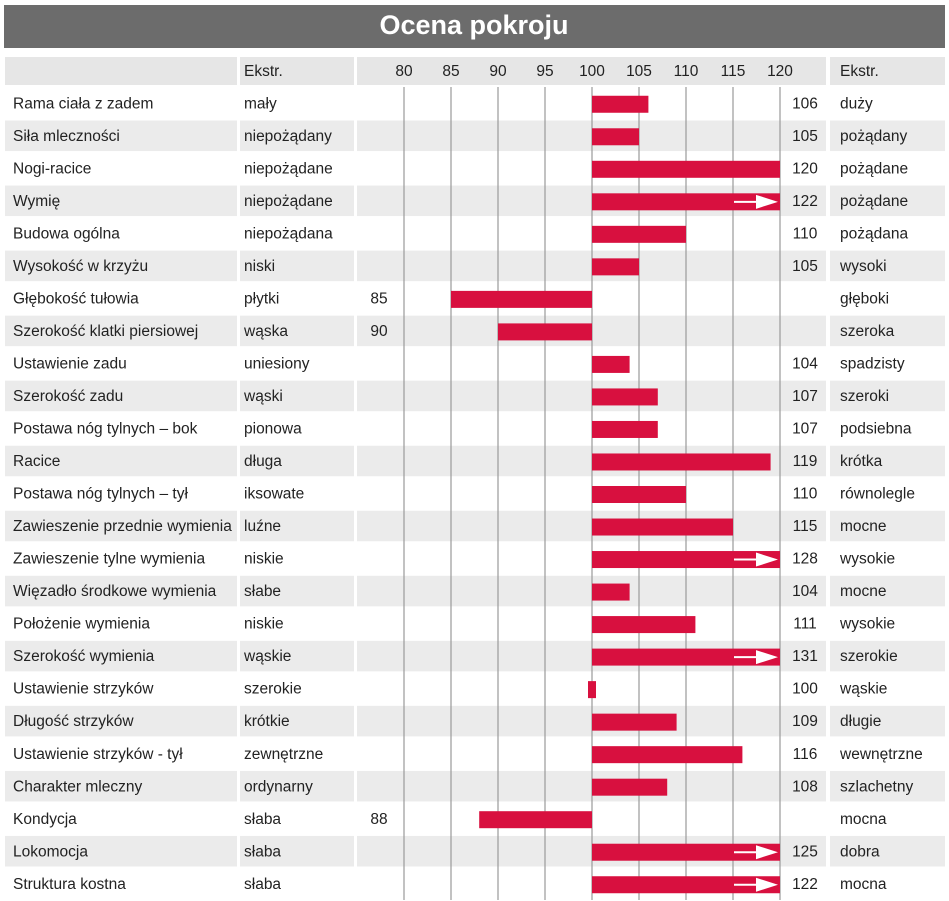 The height and width of the screenshot is (901, 949). I want to click on right-extreme: podsiebna, so click(876, 429).